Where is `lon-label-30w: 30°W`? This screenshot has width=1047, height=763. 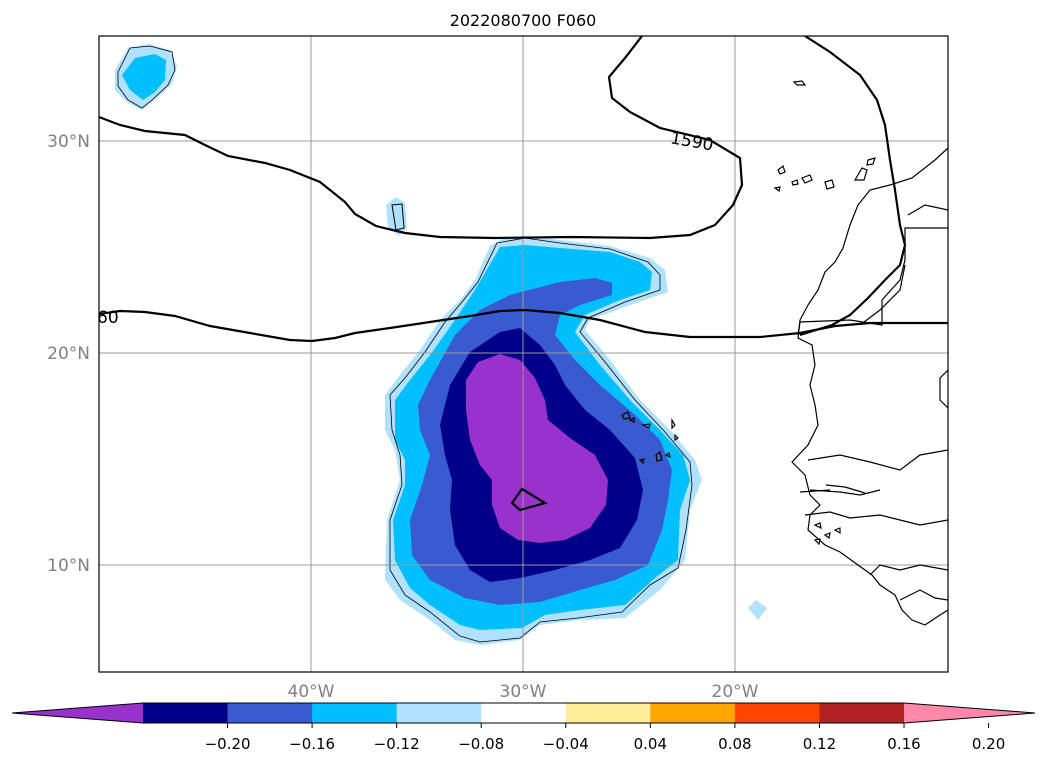 lon-label-30w: 30°W is located at coordinates (523, 692).